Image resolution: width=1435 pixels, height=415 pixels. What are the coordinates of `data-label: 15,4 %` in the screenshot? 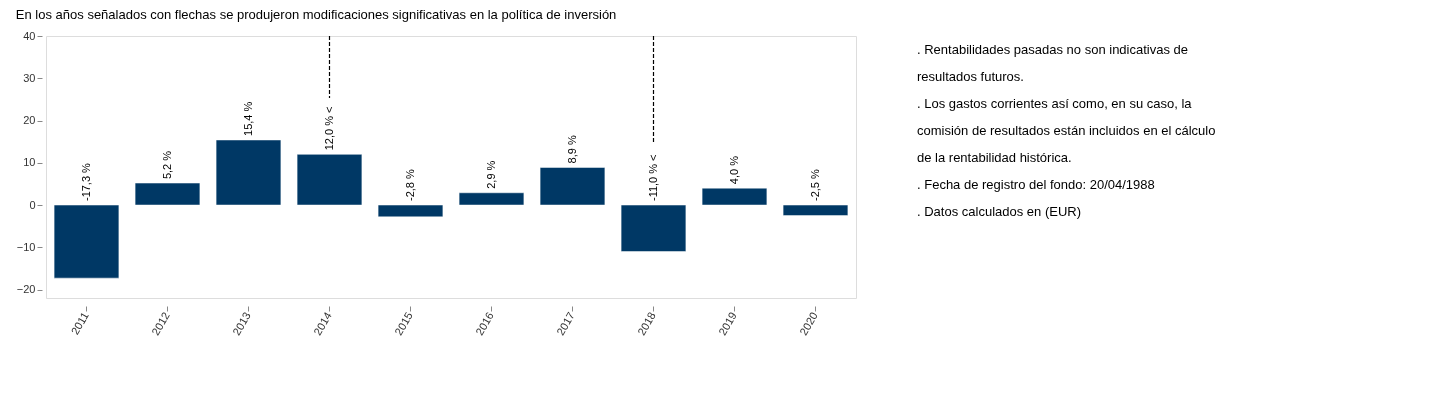 It's located at (247, 118).